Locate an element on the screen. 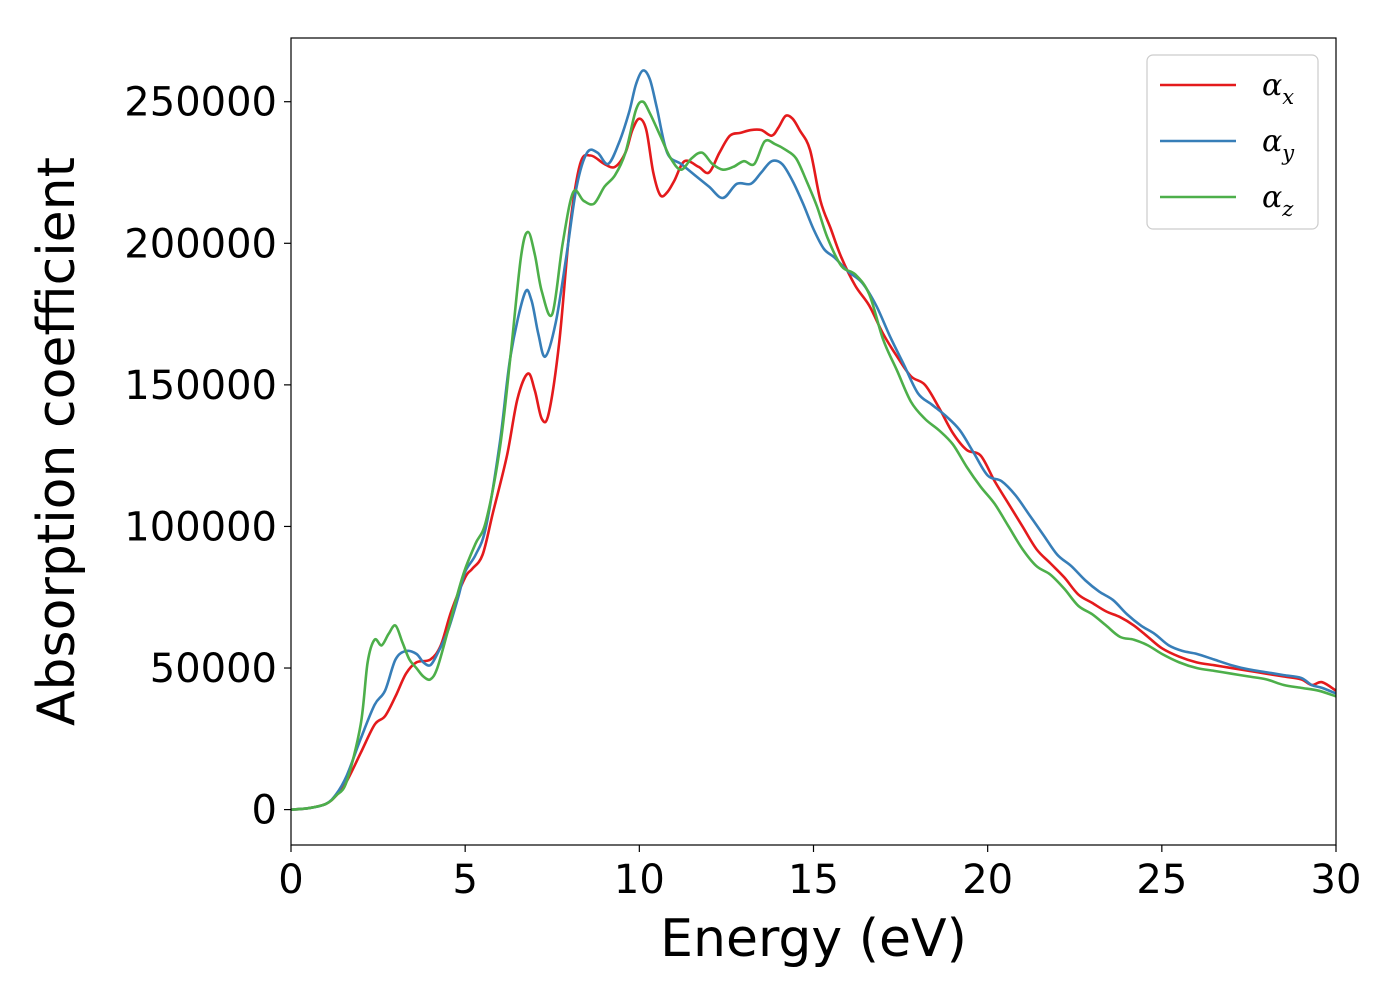 This screenshot has width=1400, height=1000. y-tick-label: 50000 is located at coordinates (213, 669).